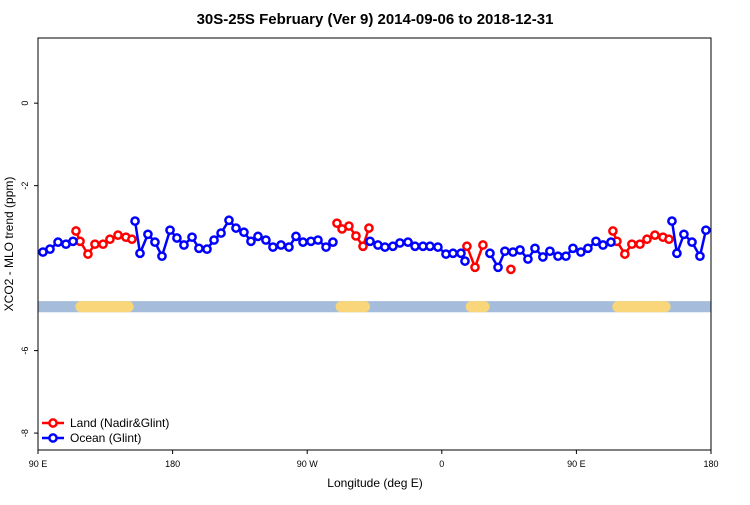 The height and width of the screenshot is (505, 750). Describe the element at coordinates (441, 464) in the screenshot. I see `x-tick-label: 0` at that location.